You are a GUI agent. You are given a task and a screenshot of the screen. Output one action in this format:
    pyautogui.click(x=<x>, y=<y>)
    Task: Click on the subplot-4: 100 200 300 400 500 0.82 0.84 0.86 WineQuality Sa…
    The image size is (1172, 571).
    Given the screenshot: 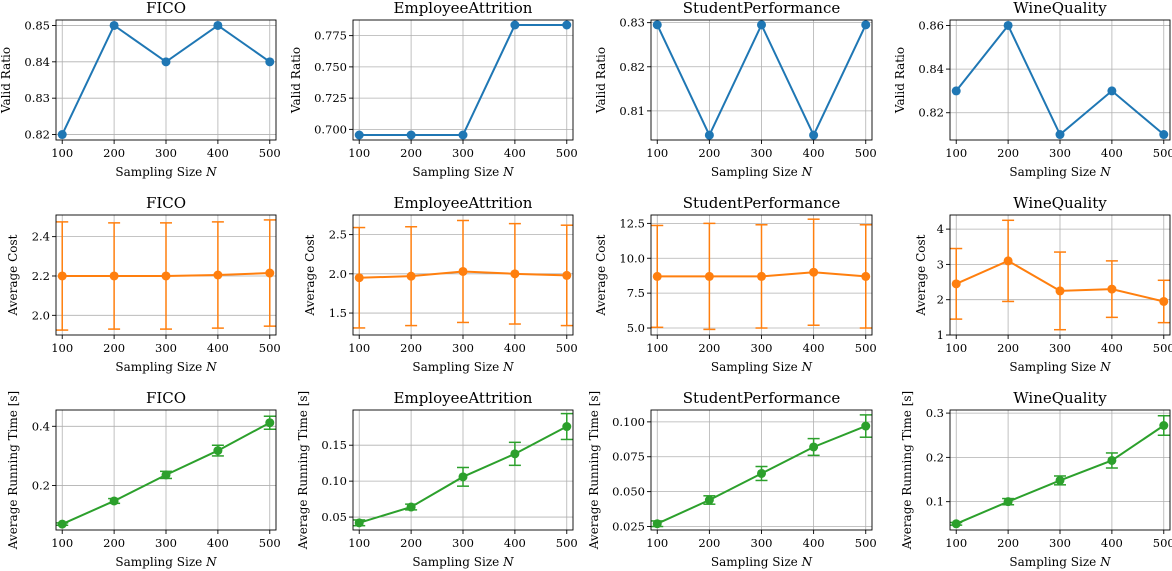 What is the action you would take?
    pyautogui.click(x=1032, y=89)
    